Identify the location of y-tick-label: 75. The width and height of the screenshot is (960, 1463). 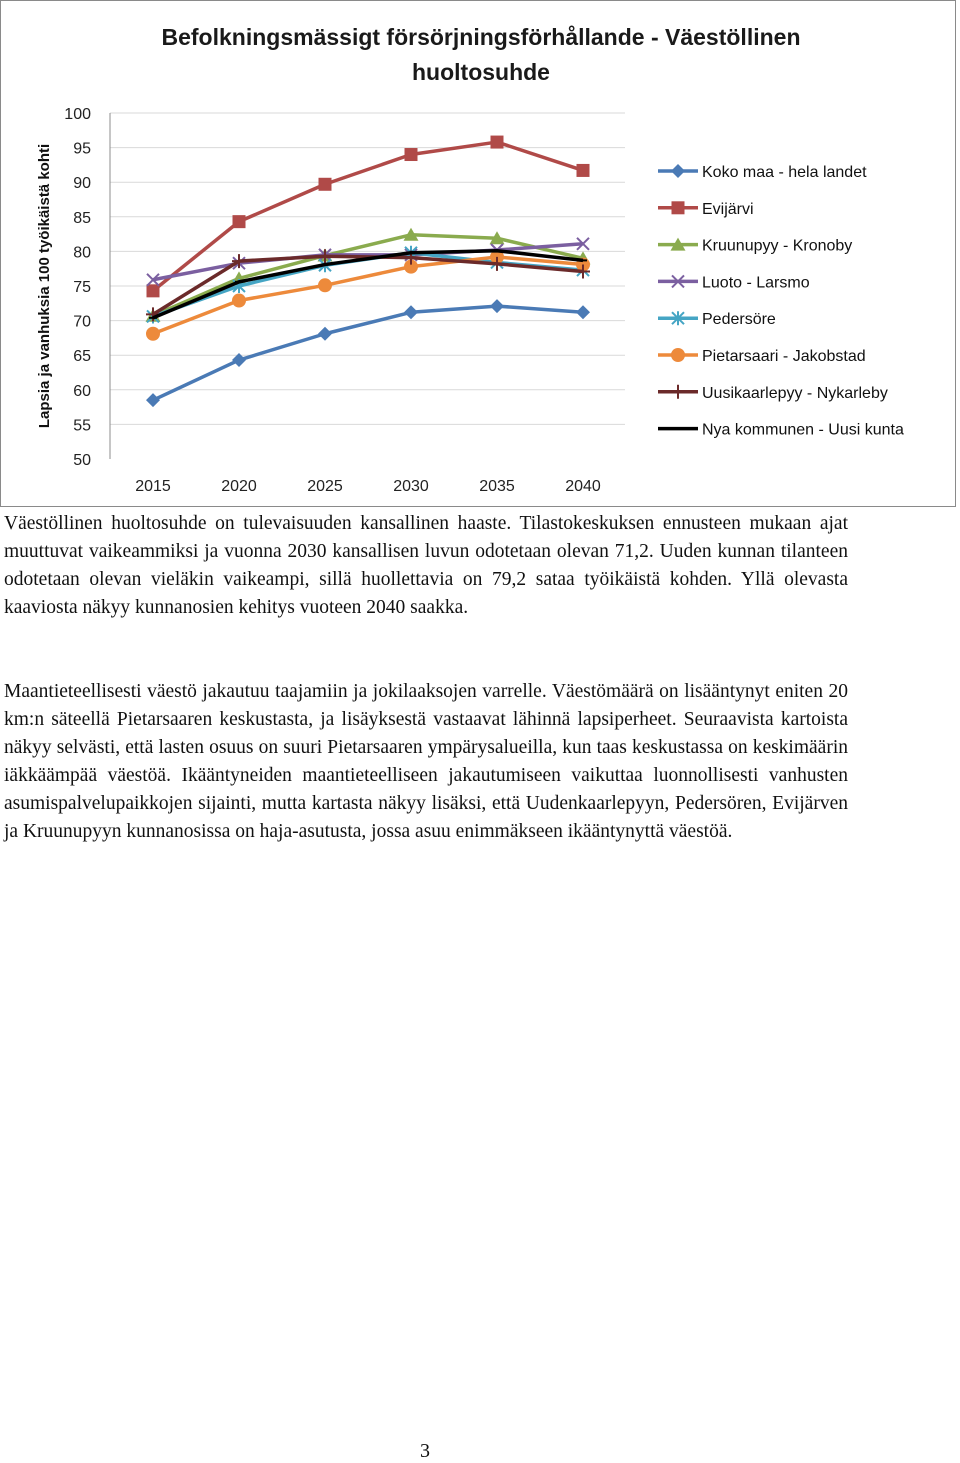
(82, 287).